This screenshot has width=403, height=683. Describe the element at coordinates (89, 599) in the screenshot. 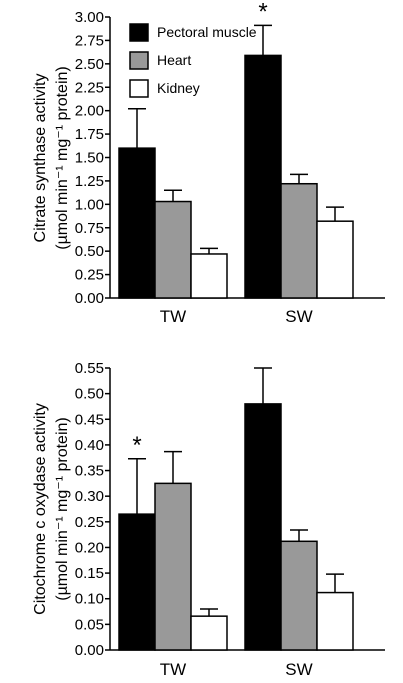

I see `y-tick-label: 0.10` at that location.